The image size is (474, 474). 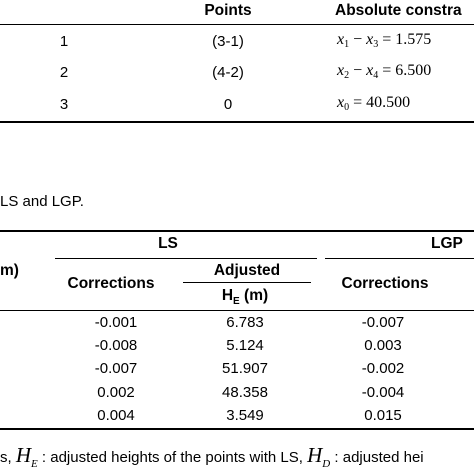 I want to click on row-points: 0, so click(x=228, y=104).